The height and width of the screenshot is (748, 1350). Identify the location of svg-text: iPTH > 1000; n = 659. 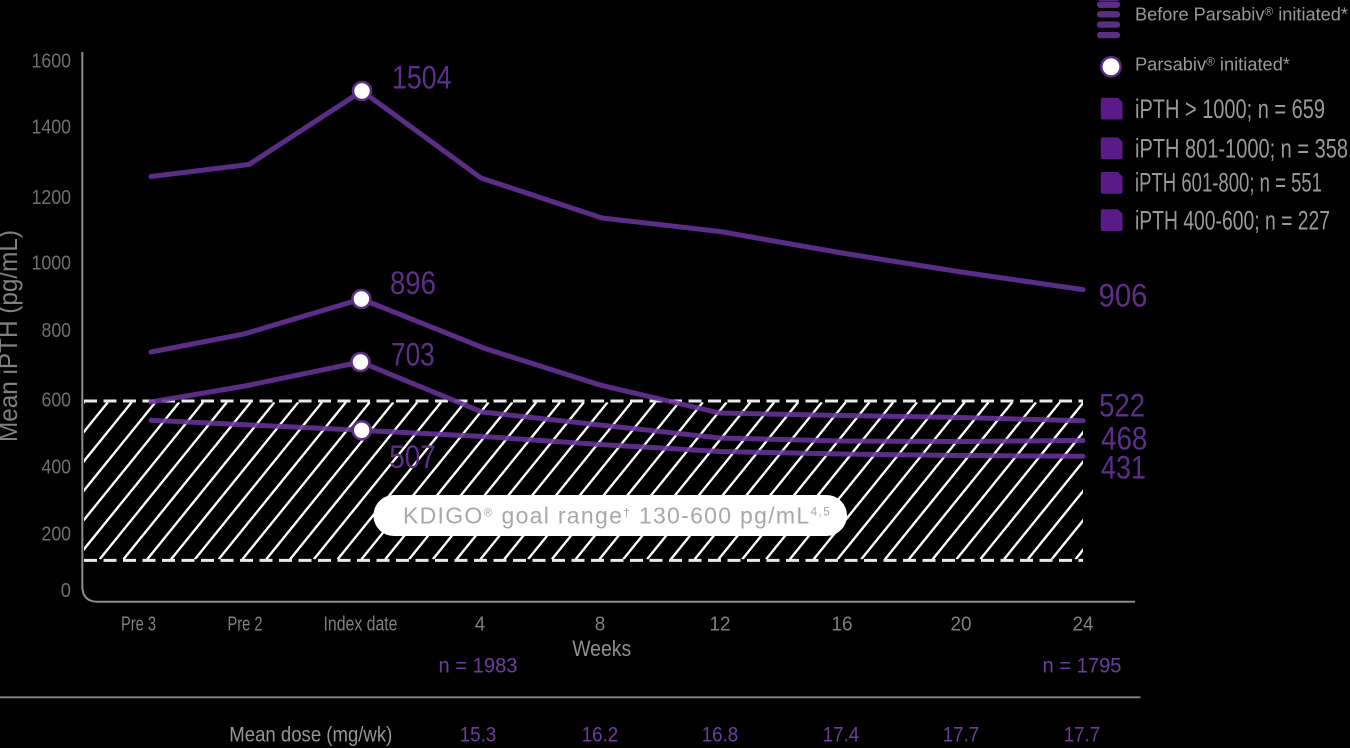
(1230, 109).